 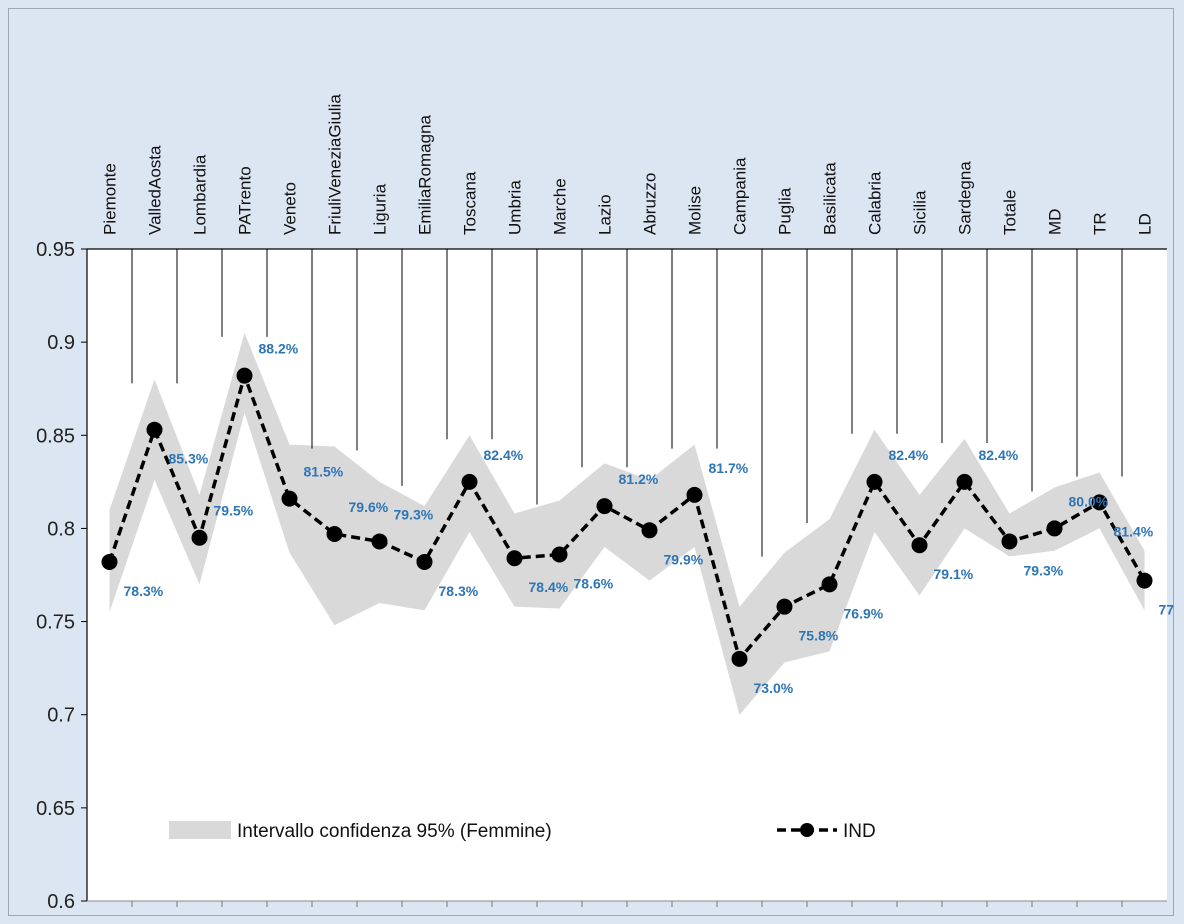 What do you see at coordinates (965, 198) in the screenshot?
I see `category-label: Sardegna` at bounding box center [965, 198].